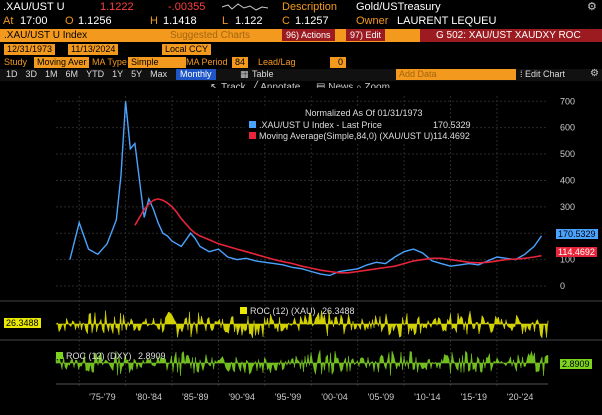 The width and height of the screenshot is (602, 415). I want to click on zoom-icon: ⌕, so click(359, 87).